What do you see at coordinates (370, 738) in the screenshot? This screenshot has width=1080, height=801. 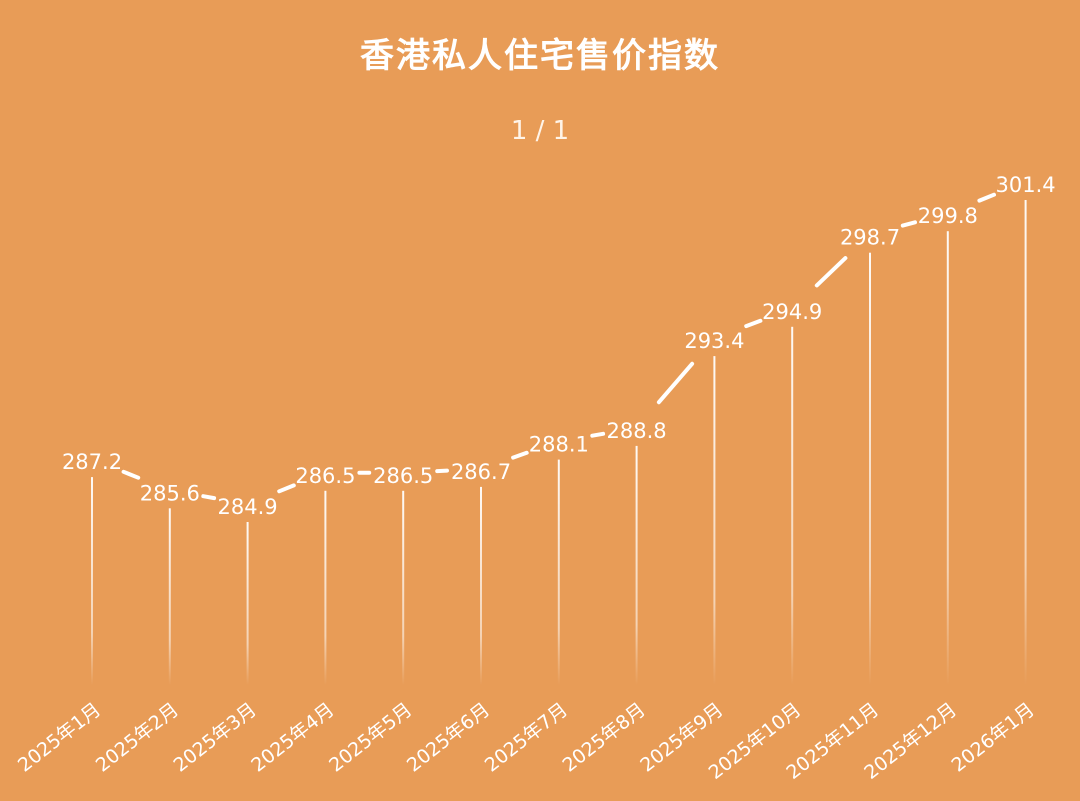 I see `x-tick-label-5: 2025年5月` at bounding box center [370, 738].